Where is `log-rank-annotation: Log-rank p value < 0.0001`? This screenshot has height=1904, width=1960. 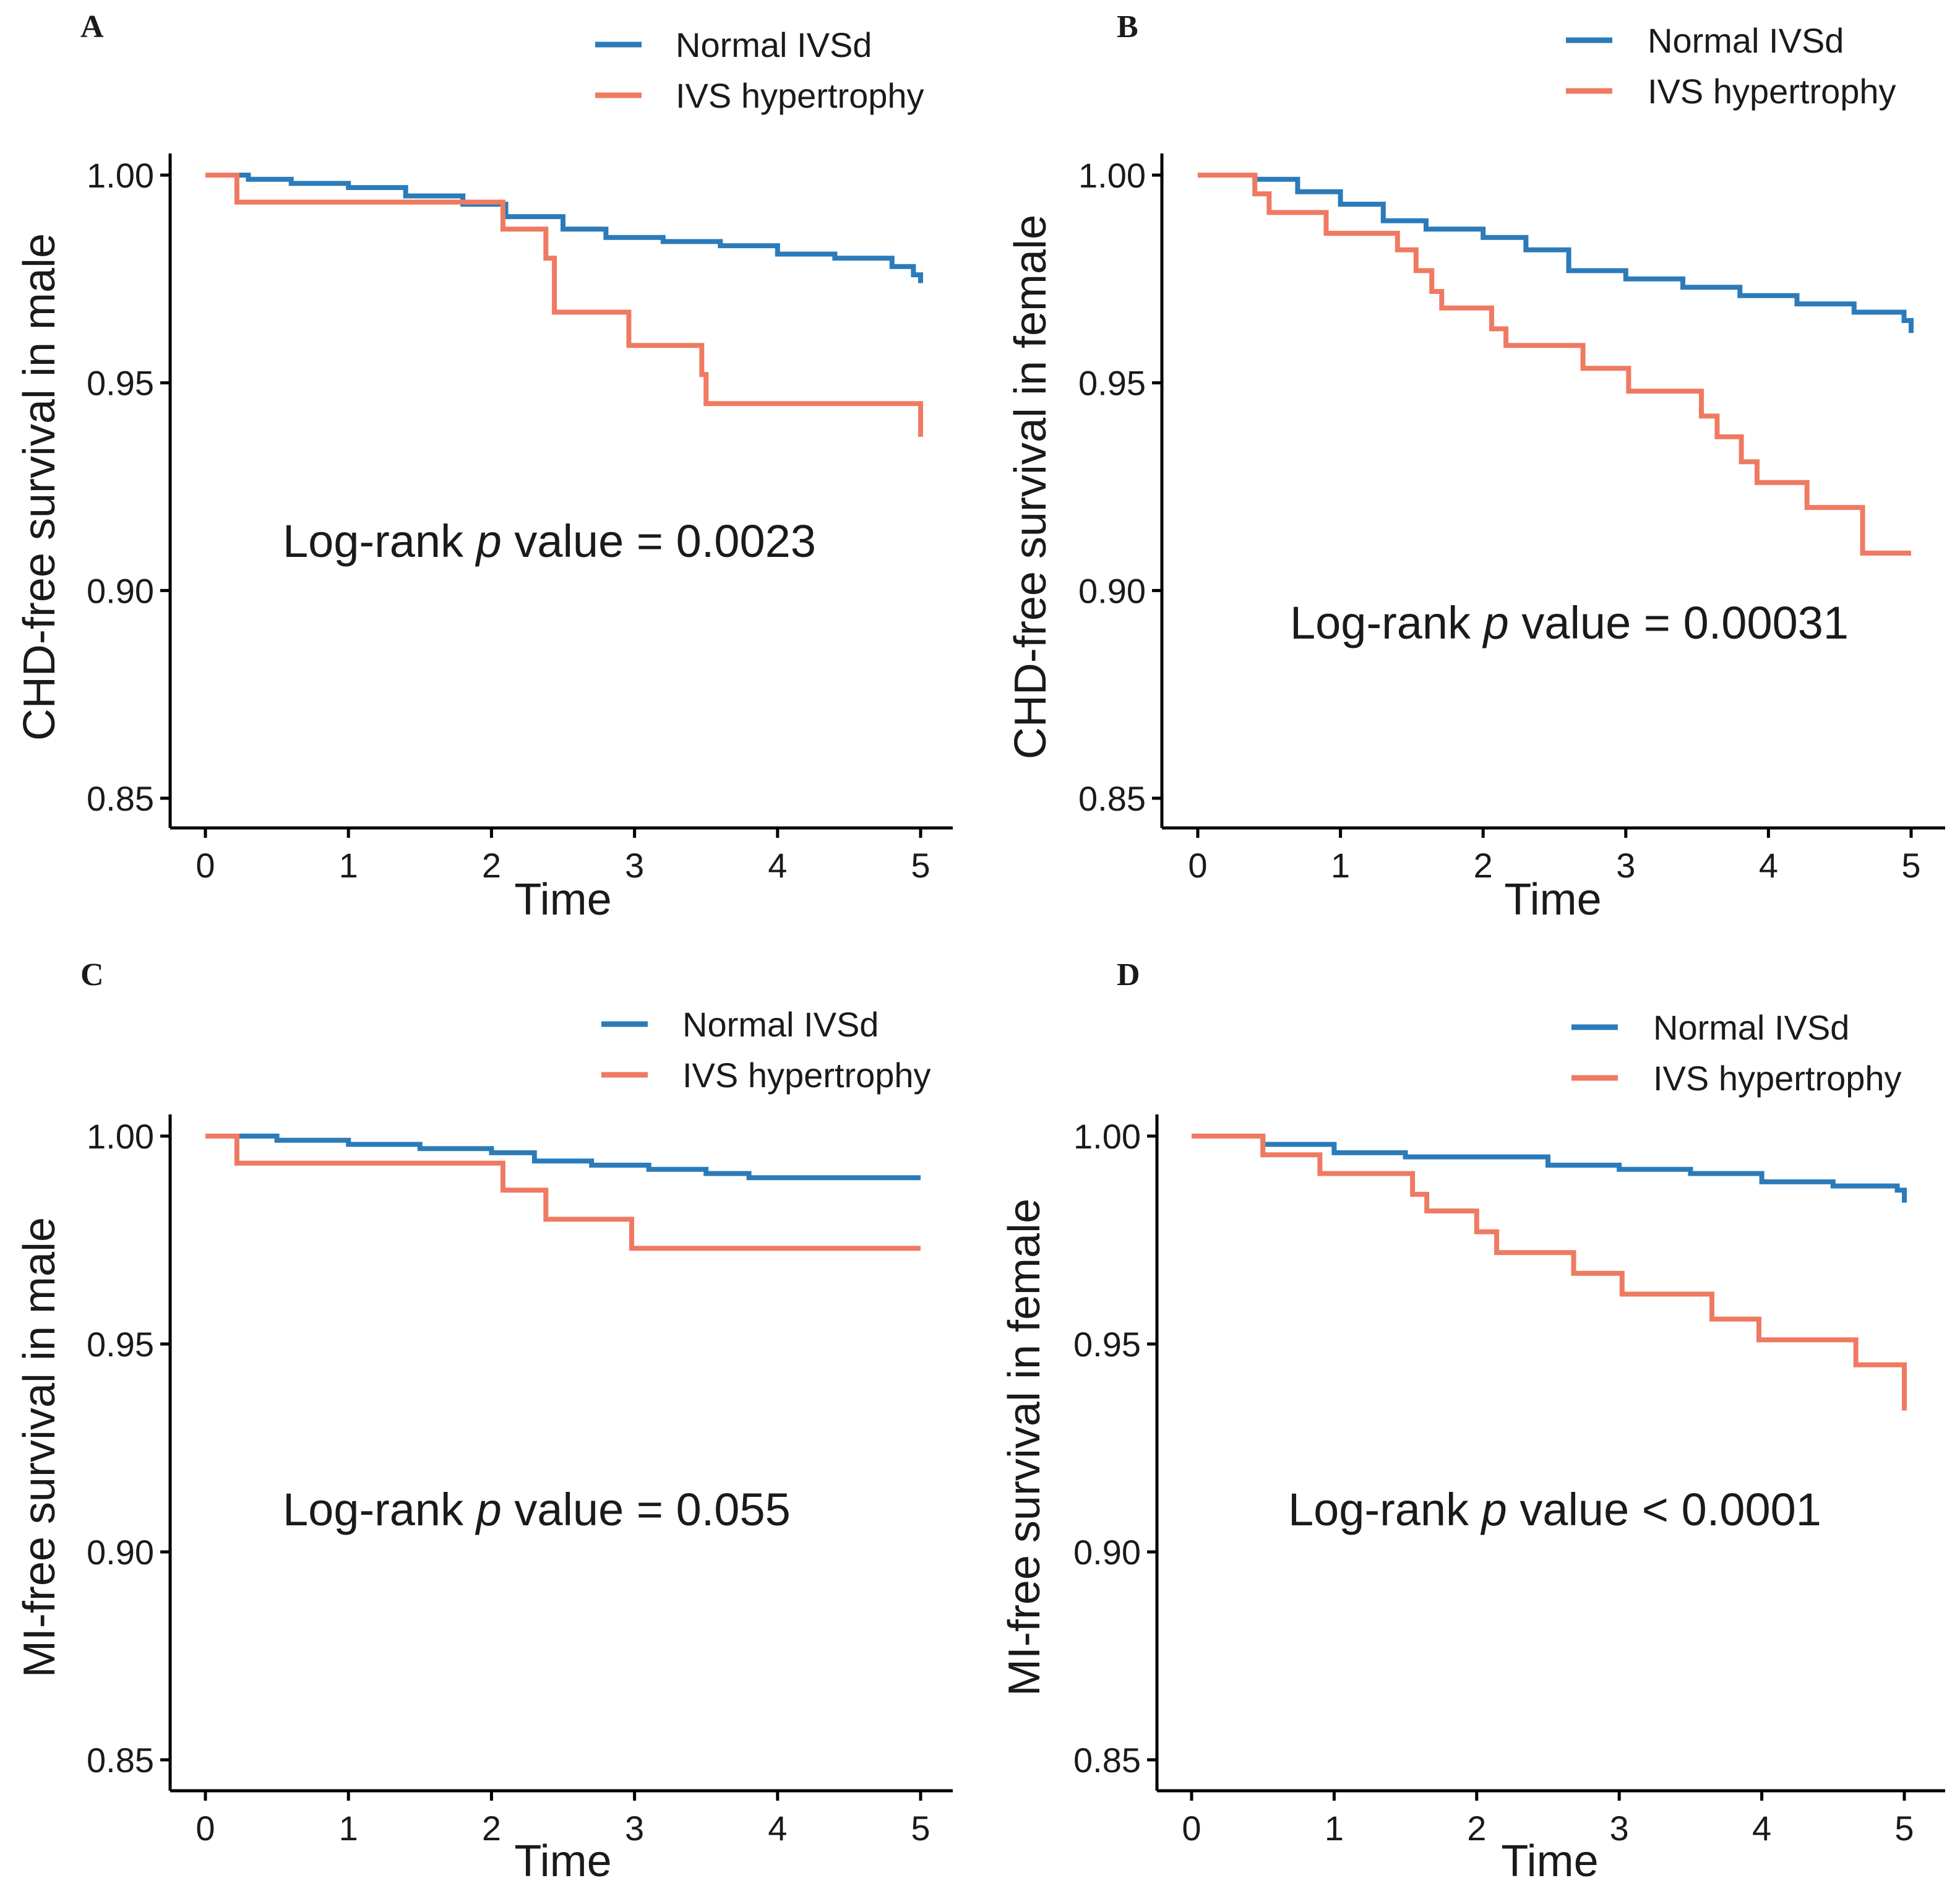 log-rank-annotation: Log-rank p value < 0.0001 is located at coordinates (1555, 1509).